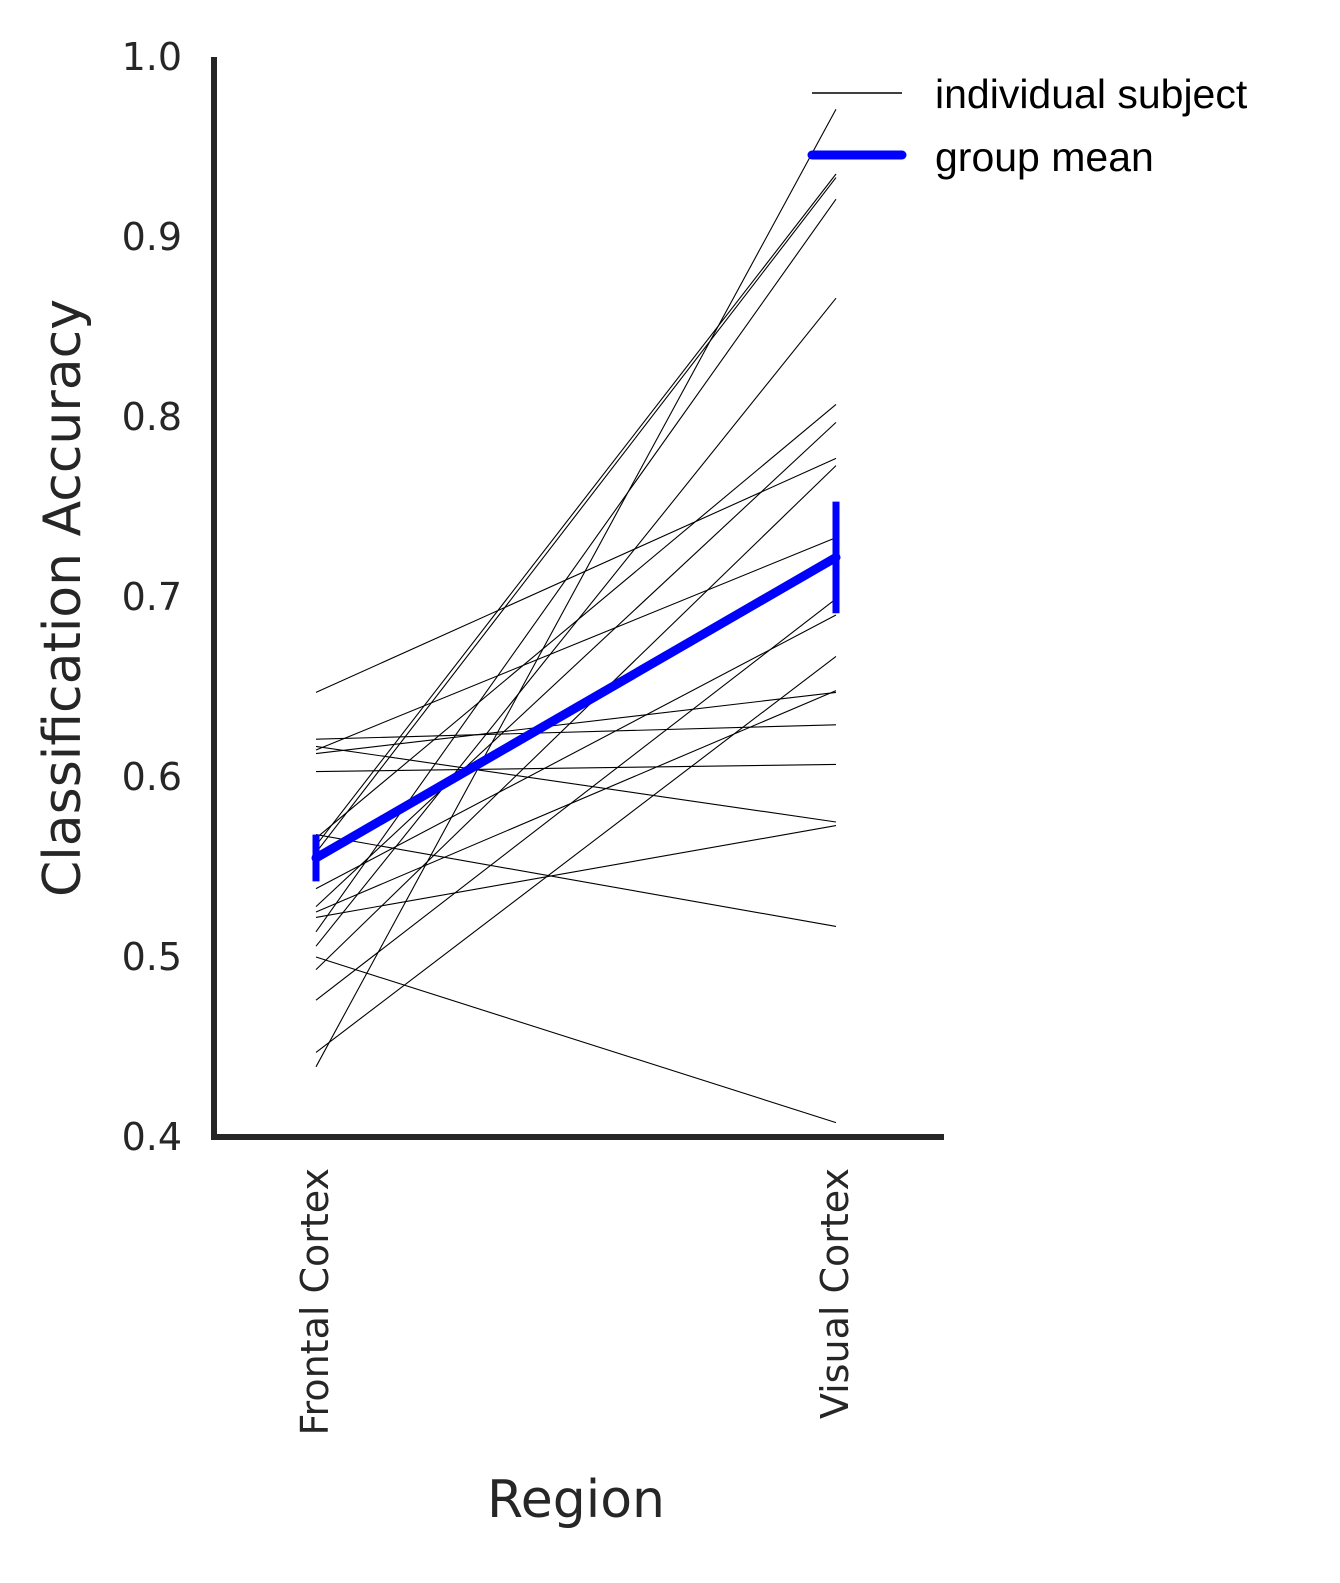 This screenshot has width=1340, height=1583. Describe the element at coordinates (575, 1302) in the screenshot. I see `x-tick-labels: Frontal Cortex Visual Cortex` at that location.